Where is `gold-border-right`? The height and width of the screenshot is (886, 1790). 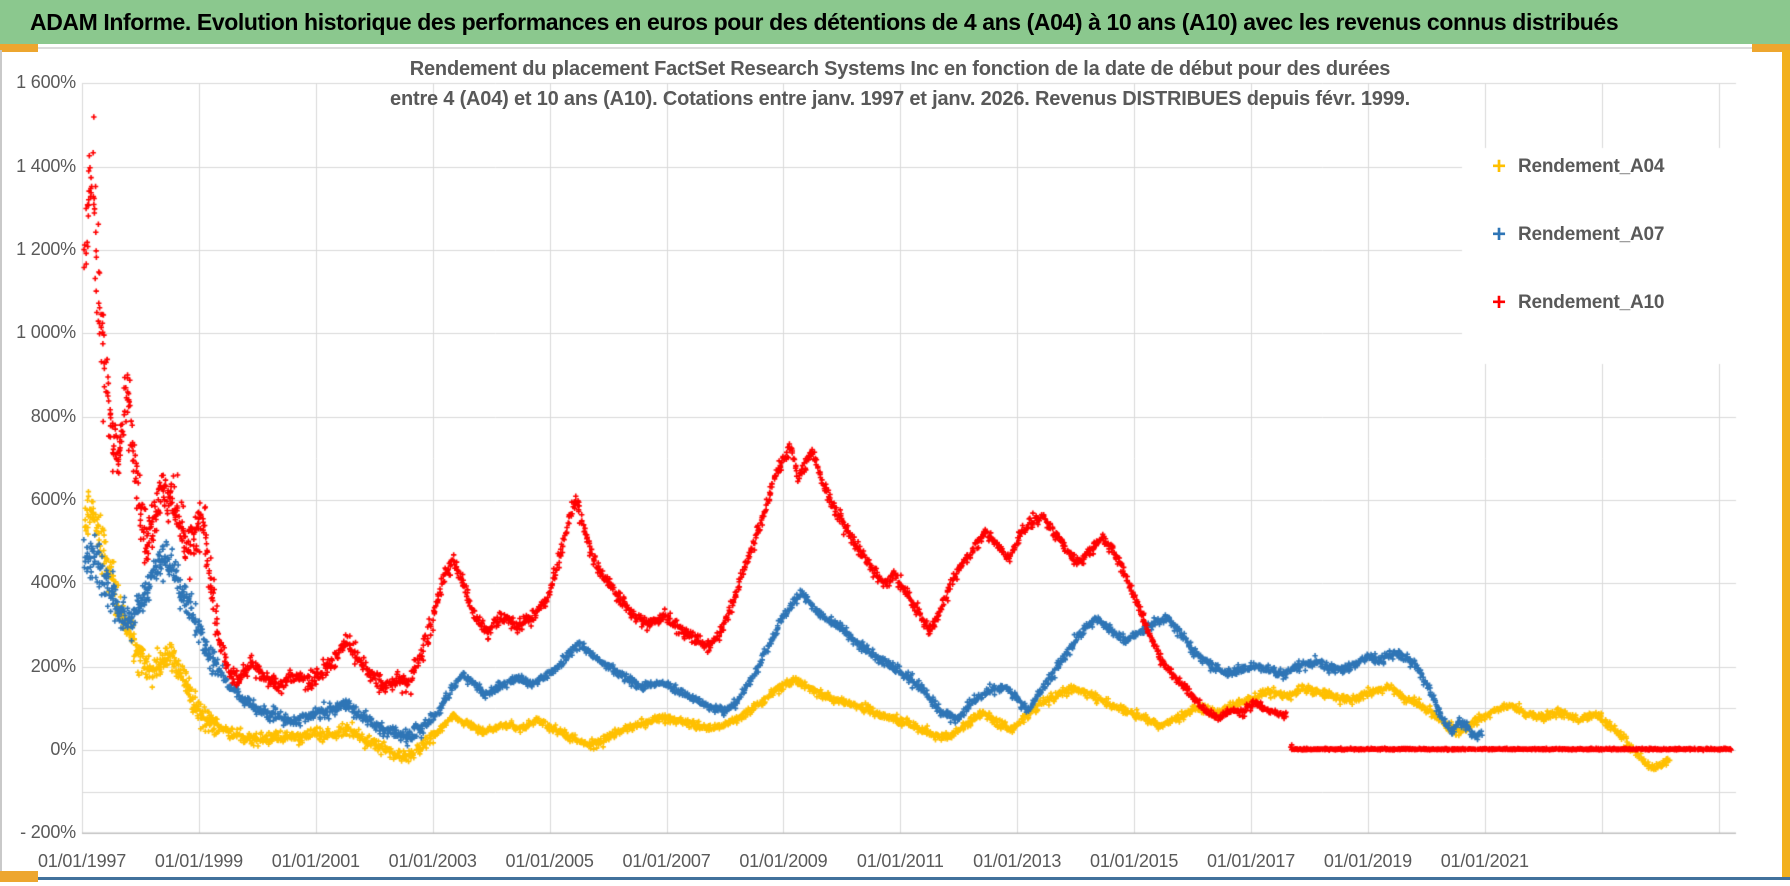 gold-border-right is located at coordinates (1786, 465).